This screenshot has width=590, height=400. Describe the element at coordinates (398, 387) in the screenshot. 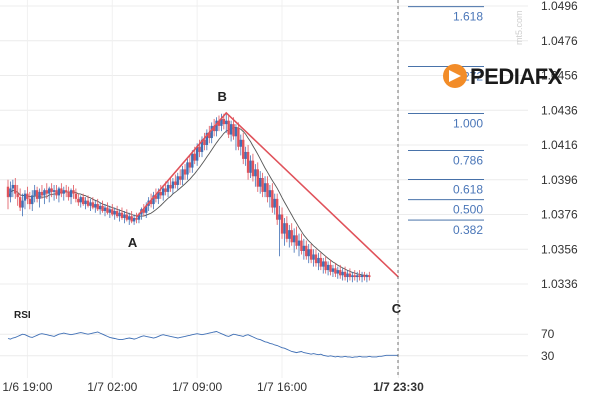

I see `time-tick-label: 1/7 23:30` at that location.